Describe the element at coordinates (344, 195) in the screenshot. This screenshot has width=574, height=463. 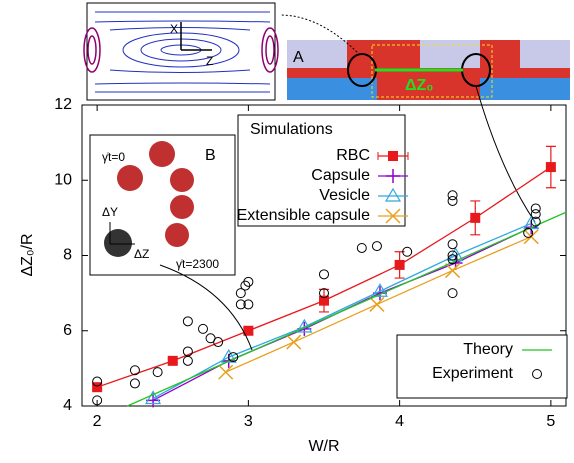
I see `legend-label: Vesicle` at that location.